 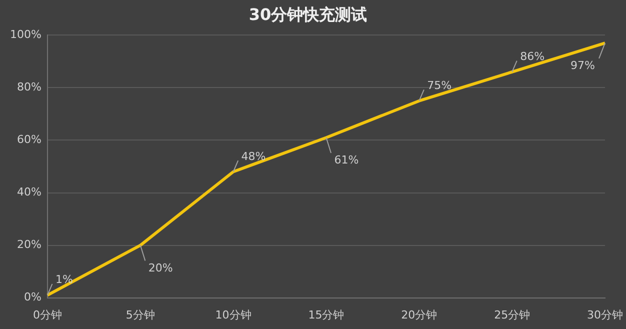 I want to click on text: 61%, so click(x=346, y=160).